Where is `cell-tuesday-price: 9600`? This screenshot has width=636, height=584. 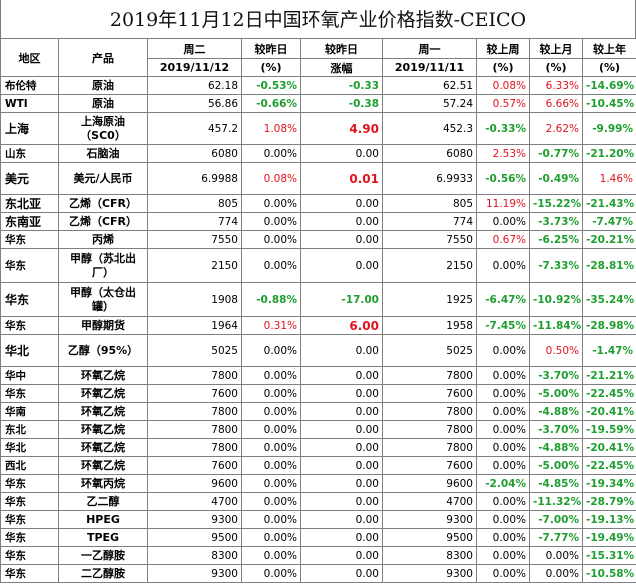 cell-tuesday-price: 9600 is located at coordinates (194, 483).